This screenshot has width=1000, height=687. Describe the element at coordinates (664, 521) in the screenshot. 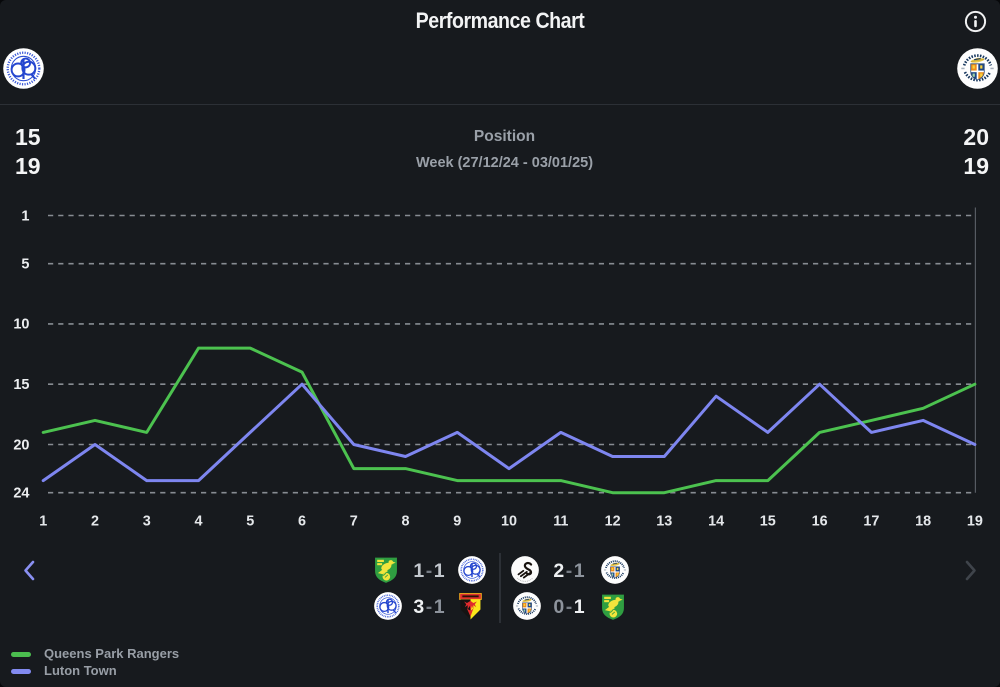

I see `svg-text: 13` at that location.